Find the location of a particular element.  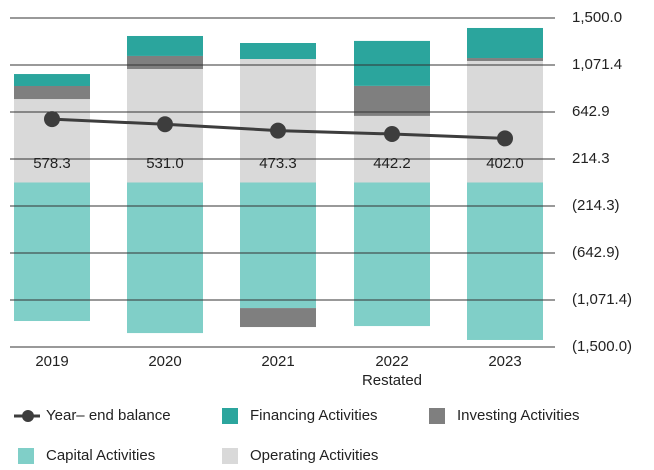

x-tick-label: 2020 is located at coordinates (164, 361).